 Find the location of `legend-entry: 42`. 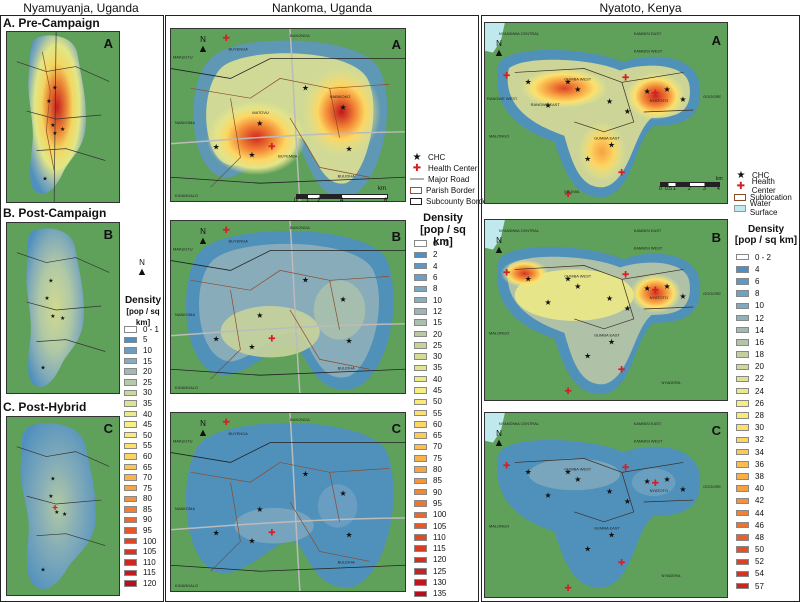

legend-entry: 42 is located at coordinates (753, 501).